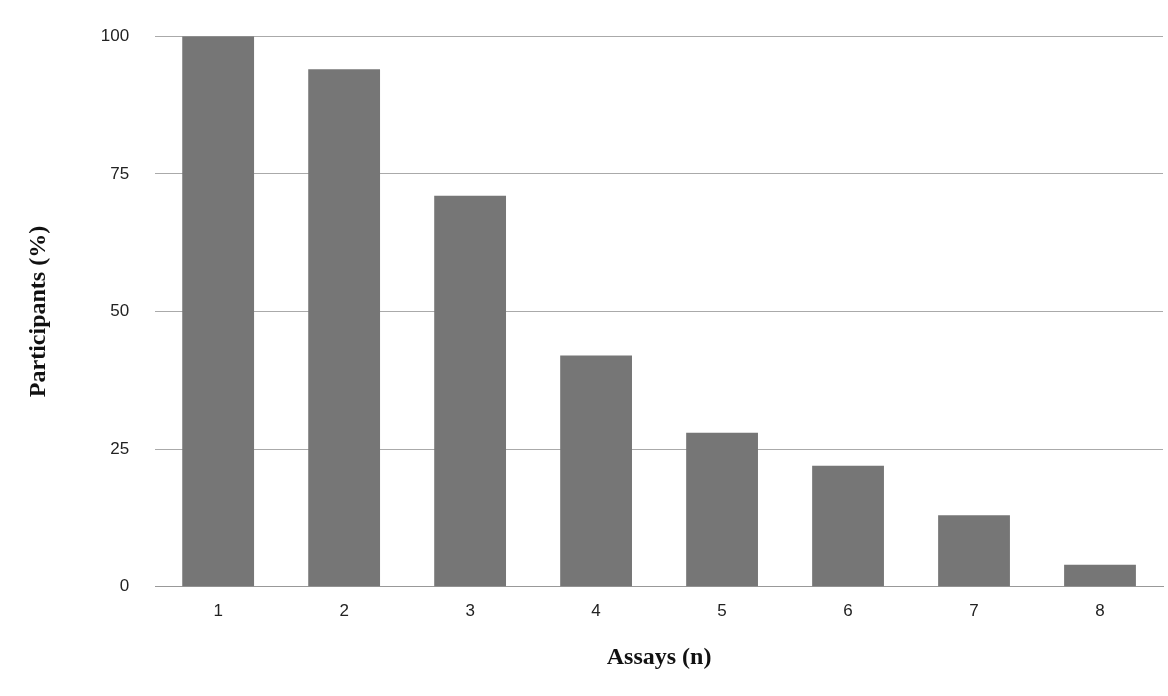 The height and width of the screenshot is (696, 1168). Describe the element at coordinates (120, 173) in the screenshot. I see `y-tick-label: 75` at that location.